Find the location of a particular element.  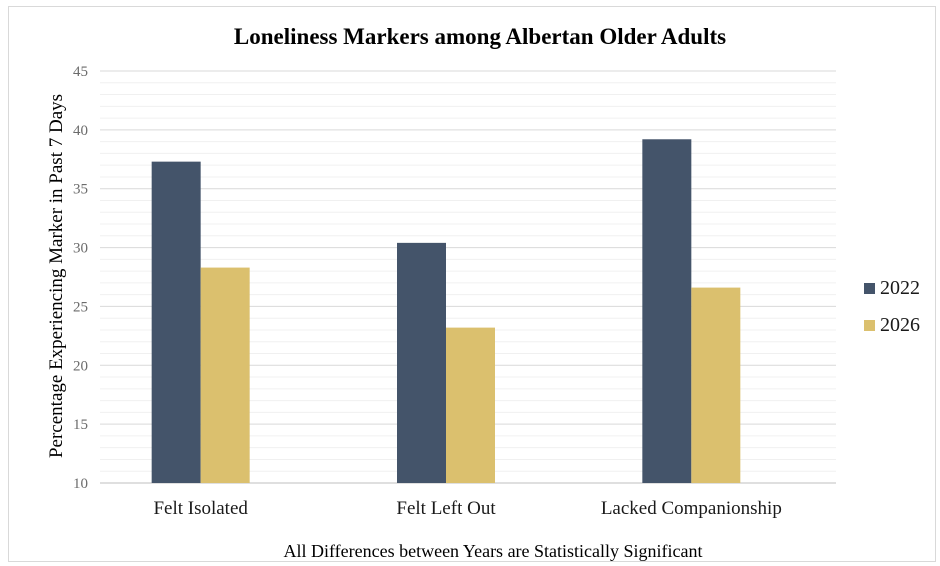

bar-2026-lacked-companionship is located at coordinates (716, 385).